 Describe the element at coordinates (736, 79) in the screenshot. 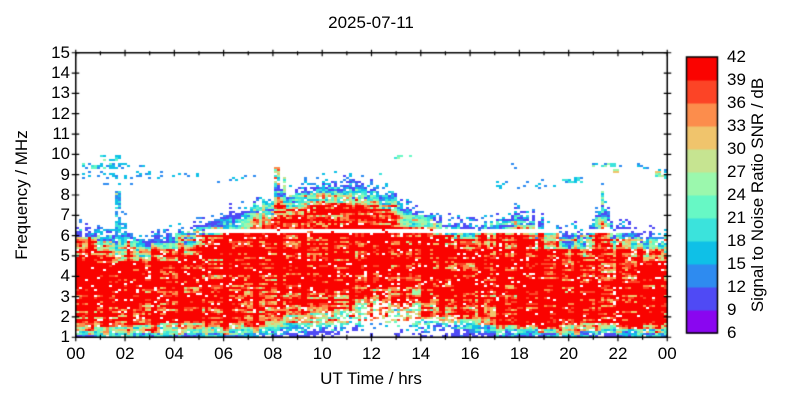

I see `colorbar-tick-label: 39` at that location.